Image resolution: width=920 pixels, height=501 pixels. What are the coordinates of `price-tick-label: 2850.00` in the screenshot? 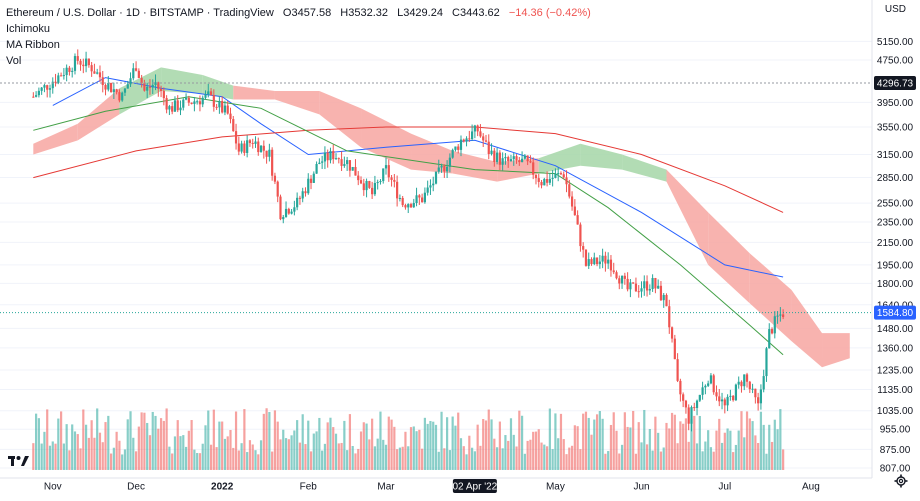 It's located at (895, 178).